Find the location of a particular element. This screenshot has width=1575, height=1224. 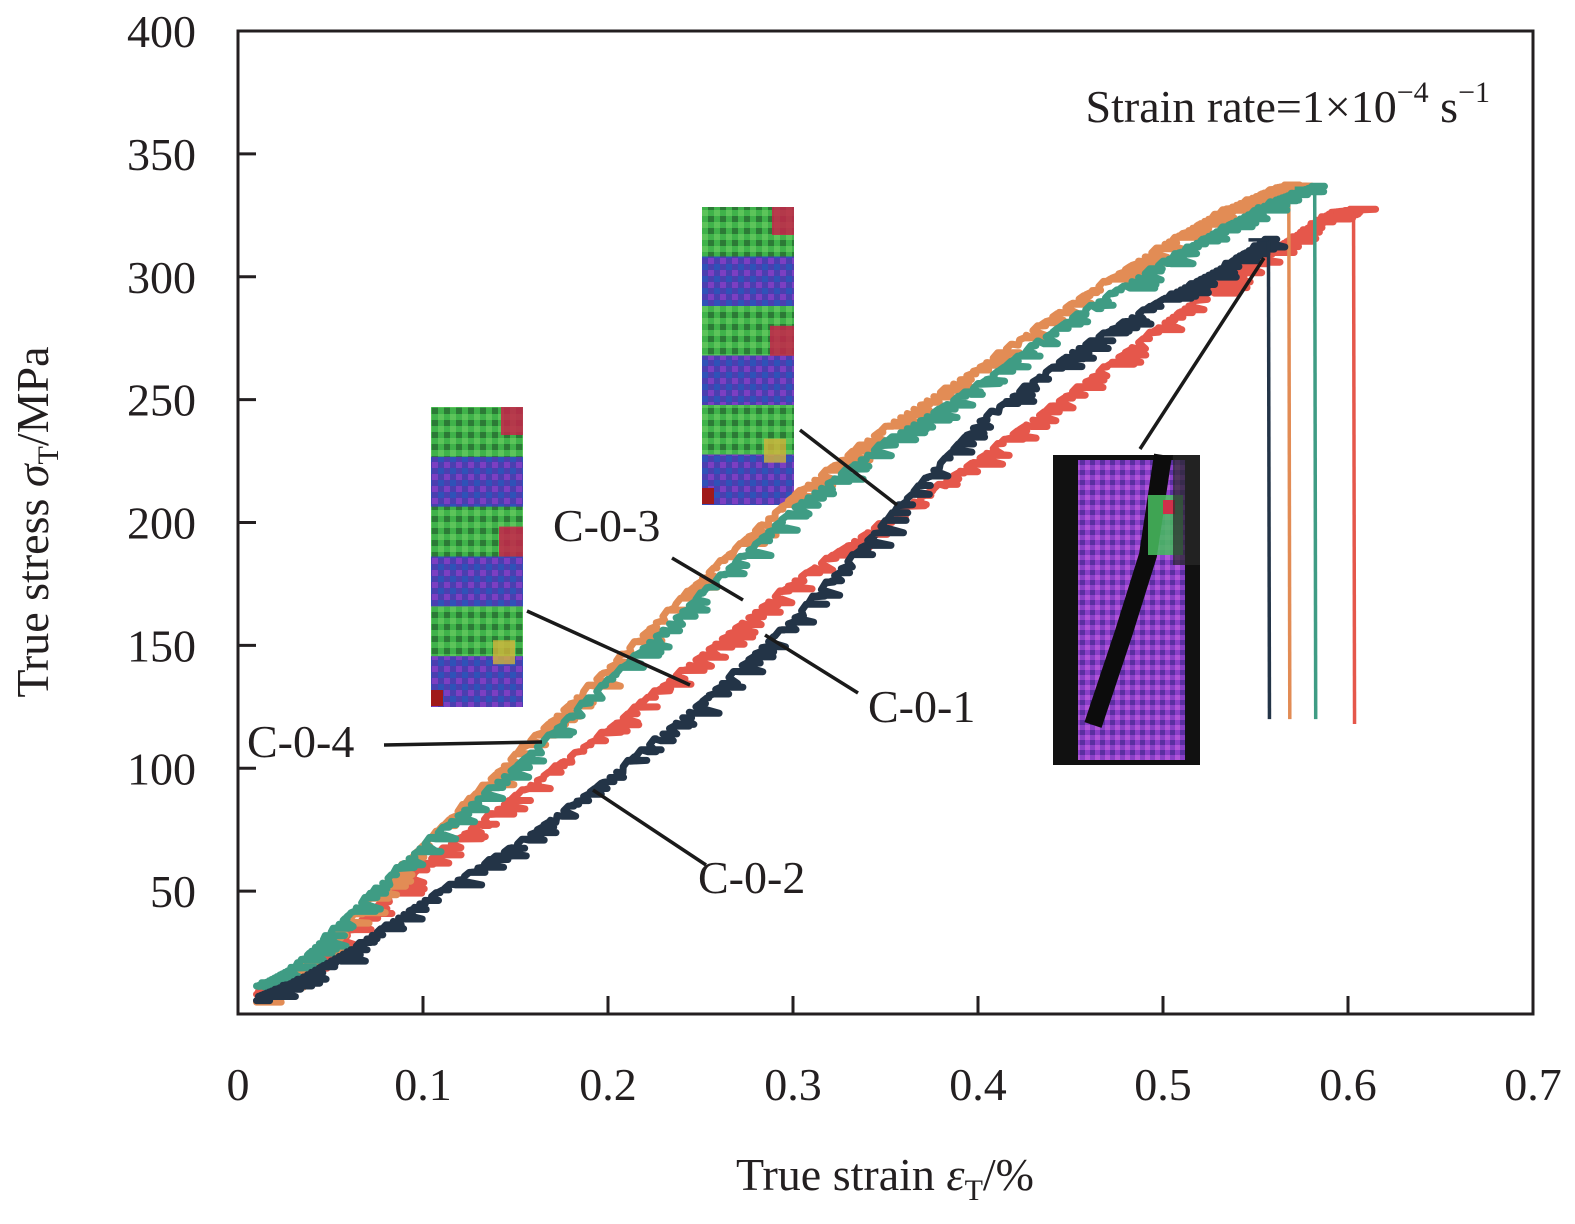

x-tick-label: 0.4 is located at coordinates (978, 1084).